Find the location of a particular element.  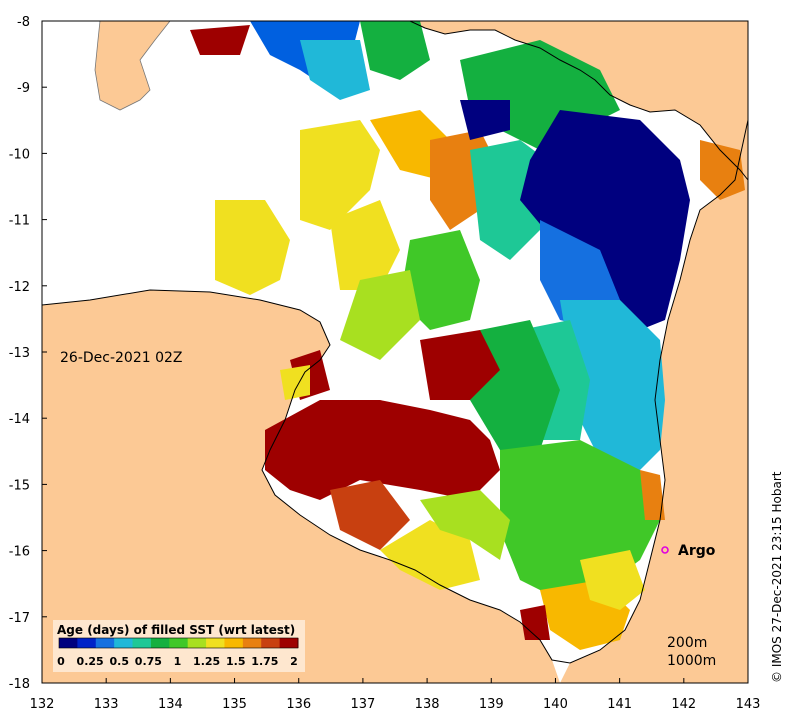

land-nw is located at coordinates (106, 65).